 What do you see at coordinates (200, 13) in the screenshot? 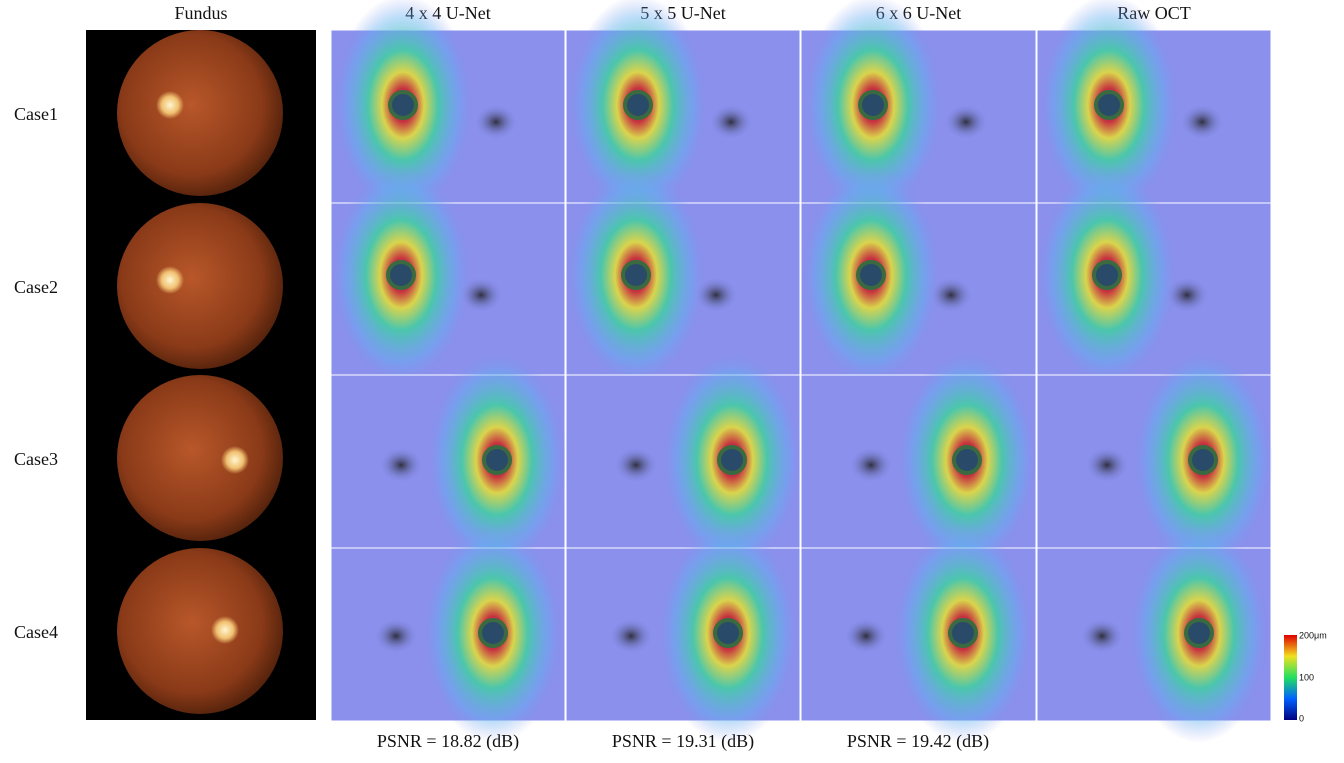
I see `column-header: Fundus` at bounding box center [200, 13].